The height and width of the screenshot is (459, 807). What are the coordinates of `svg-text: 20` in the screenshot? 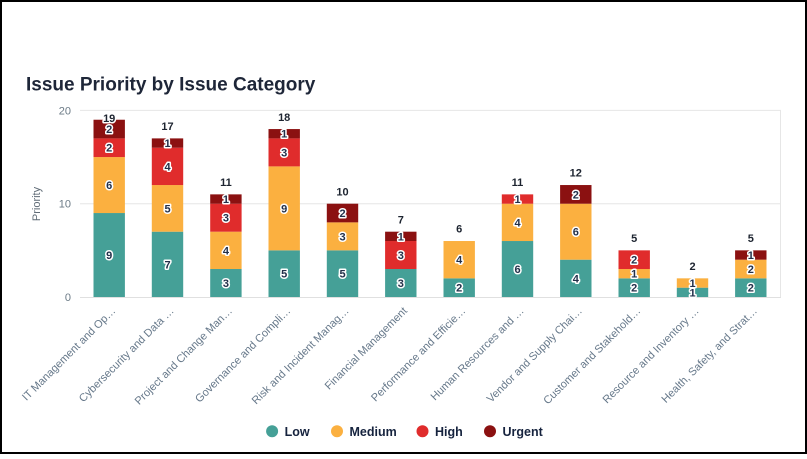 It's located at (65, 111).